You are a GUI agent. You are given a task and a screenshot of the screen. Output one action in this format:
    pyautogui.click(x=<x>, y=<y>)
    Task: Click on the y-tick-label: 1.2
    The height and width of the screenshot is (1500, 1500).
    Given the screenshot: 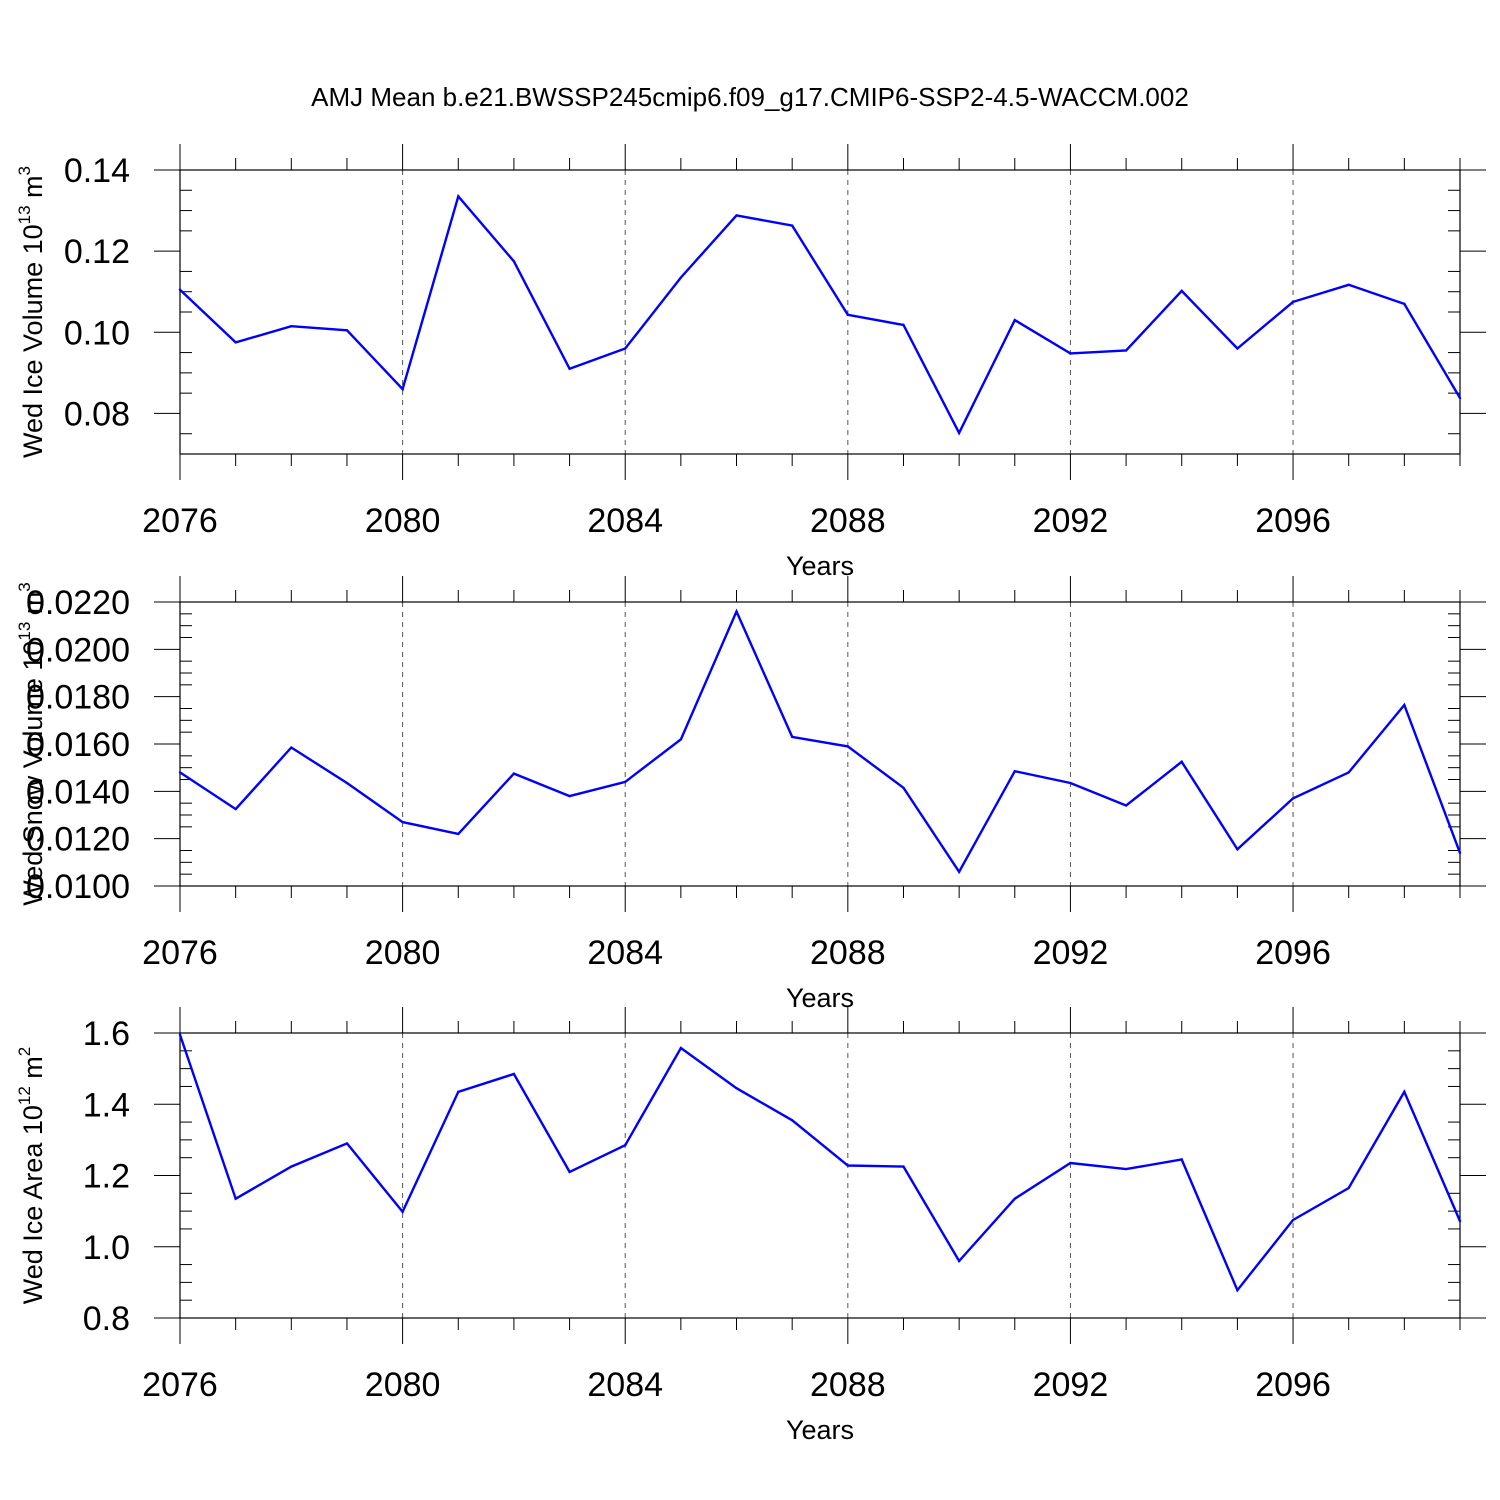 What is the action you would take?
    pyautogui.click(x=106, y=1177)
    